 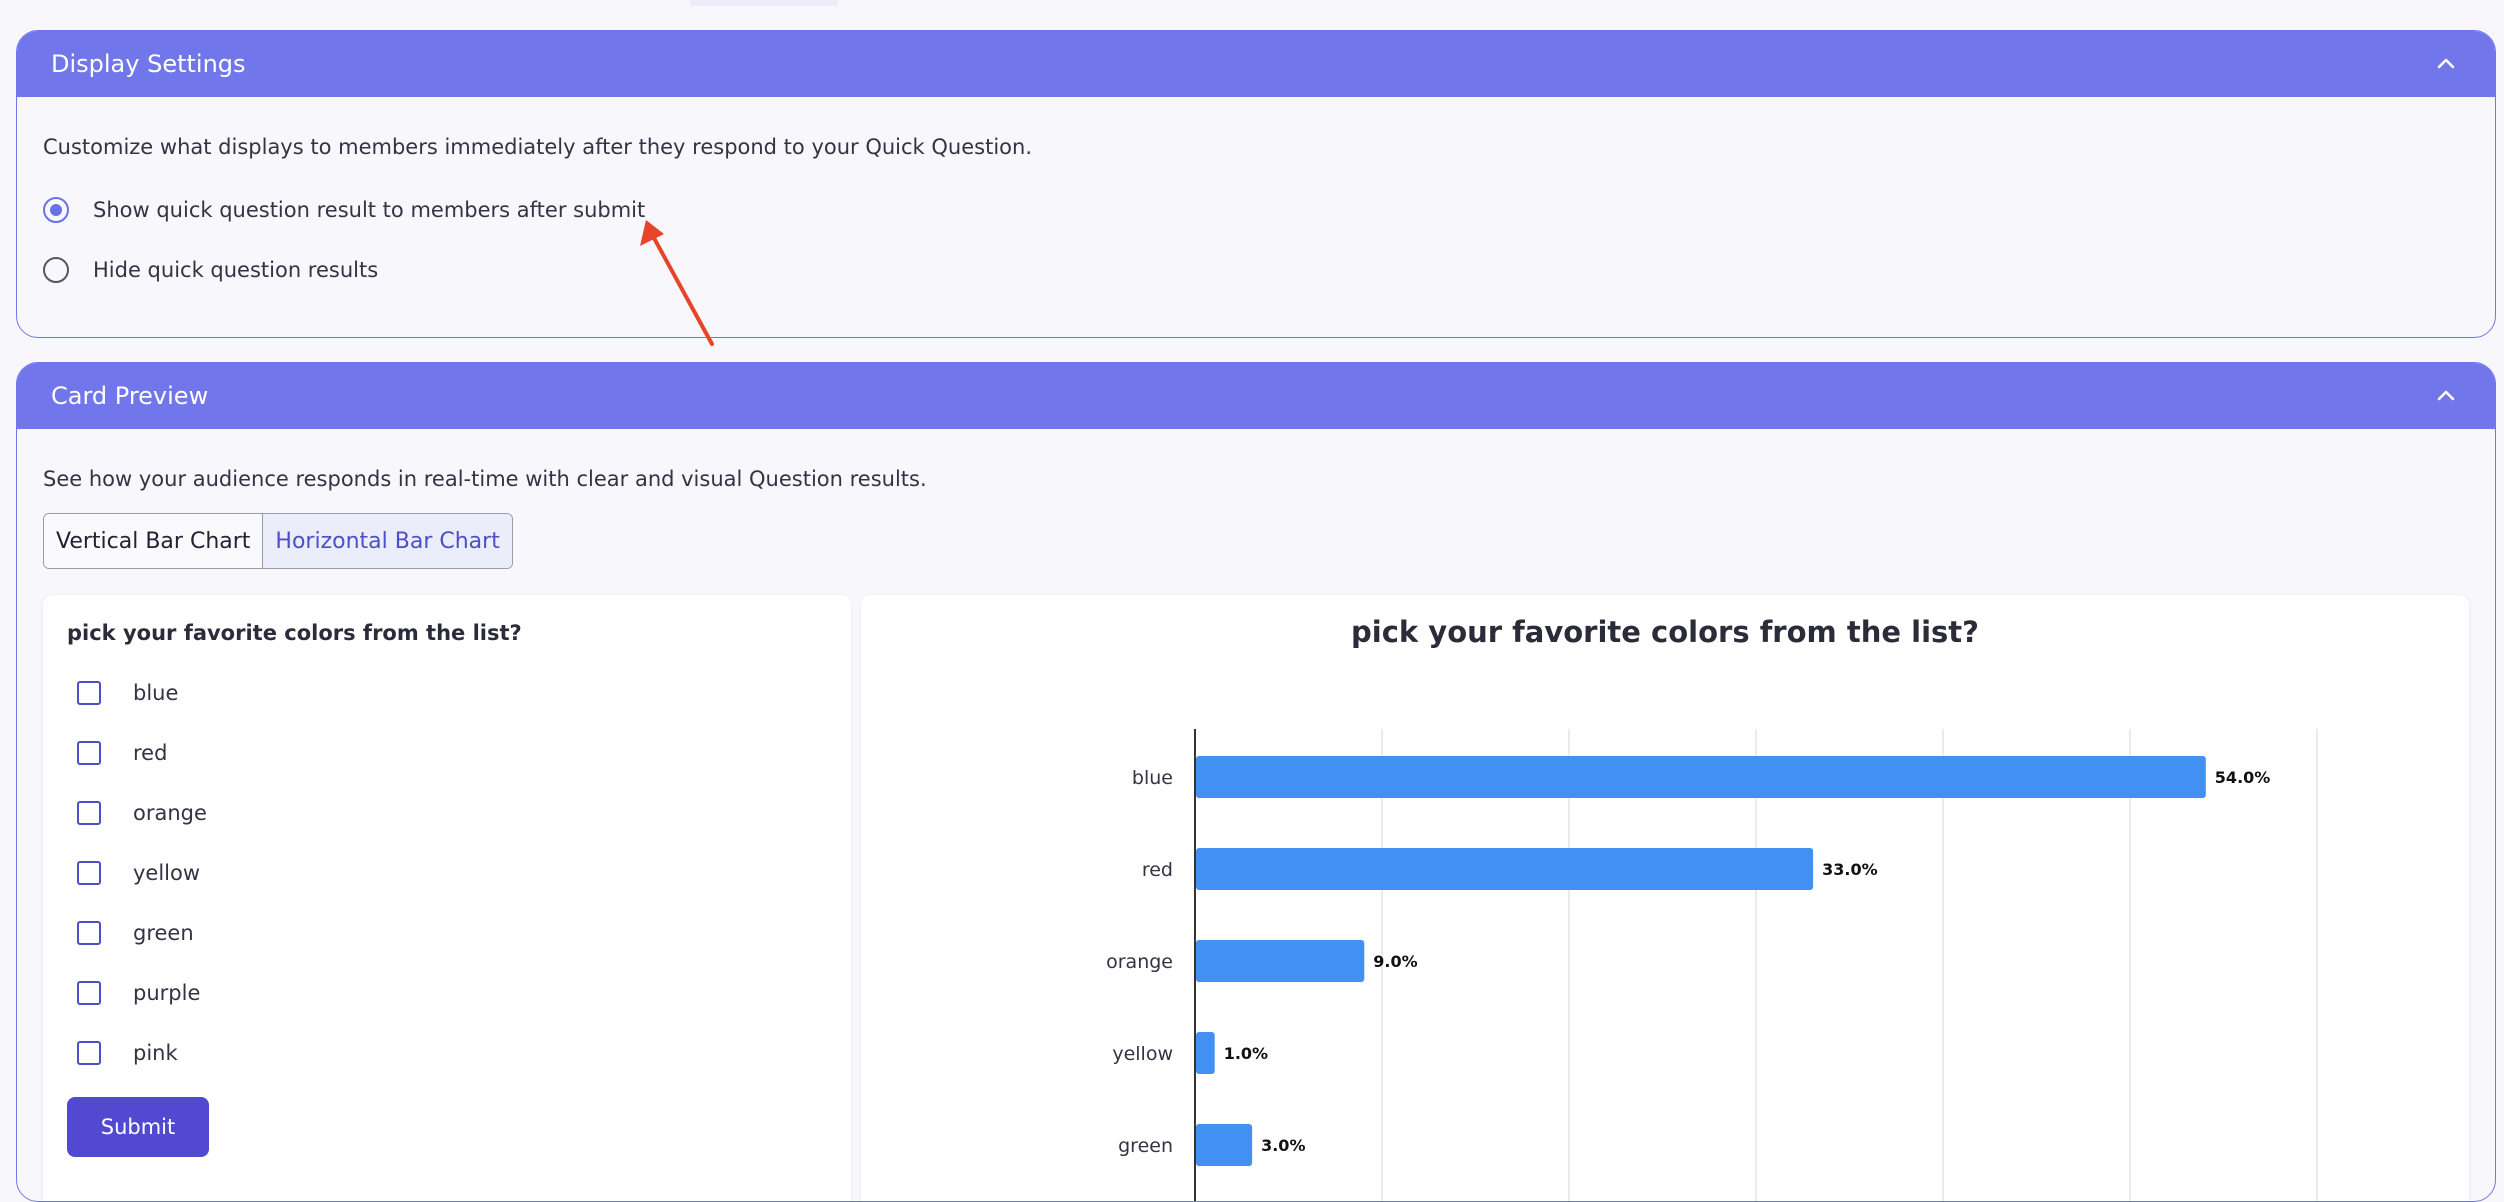 What do you see at coordinates (1701, 777) in the screenshot?
I see `bar-blue` at bounding box center [1701, 777].